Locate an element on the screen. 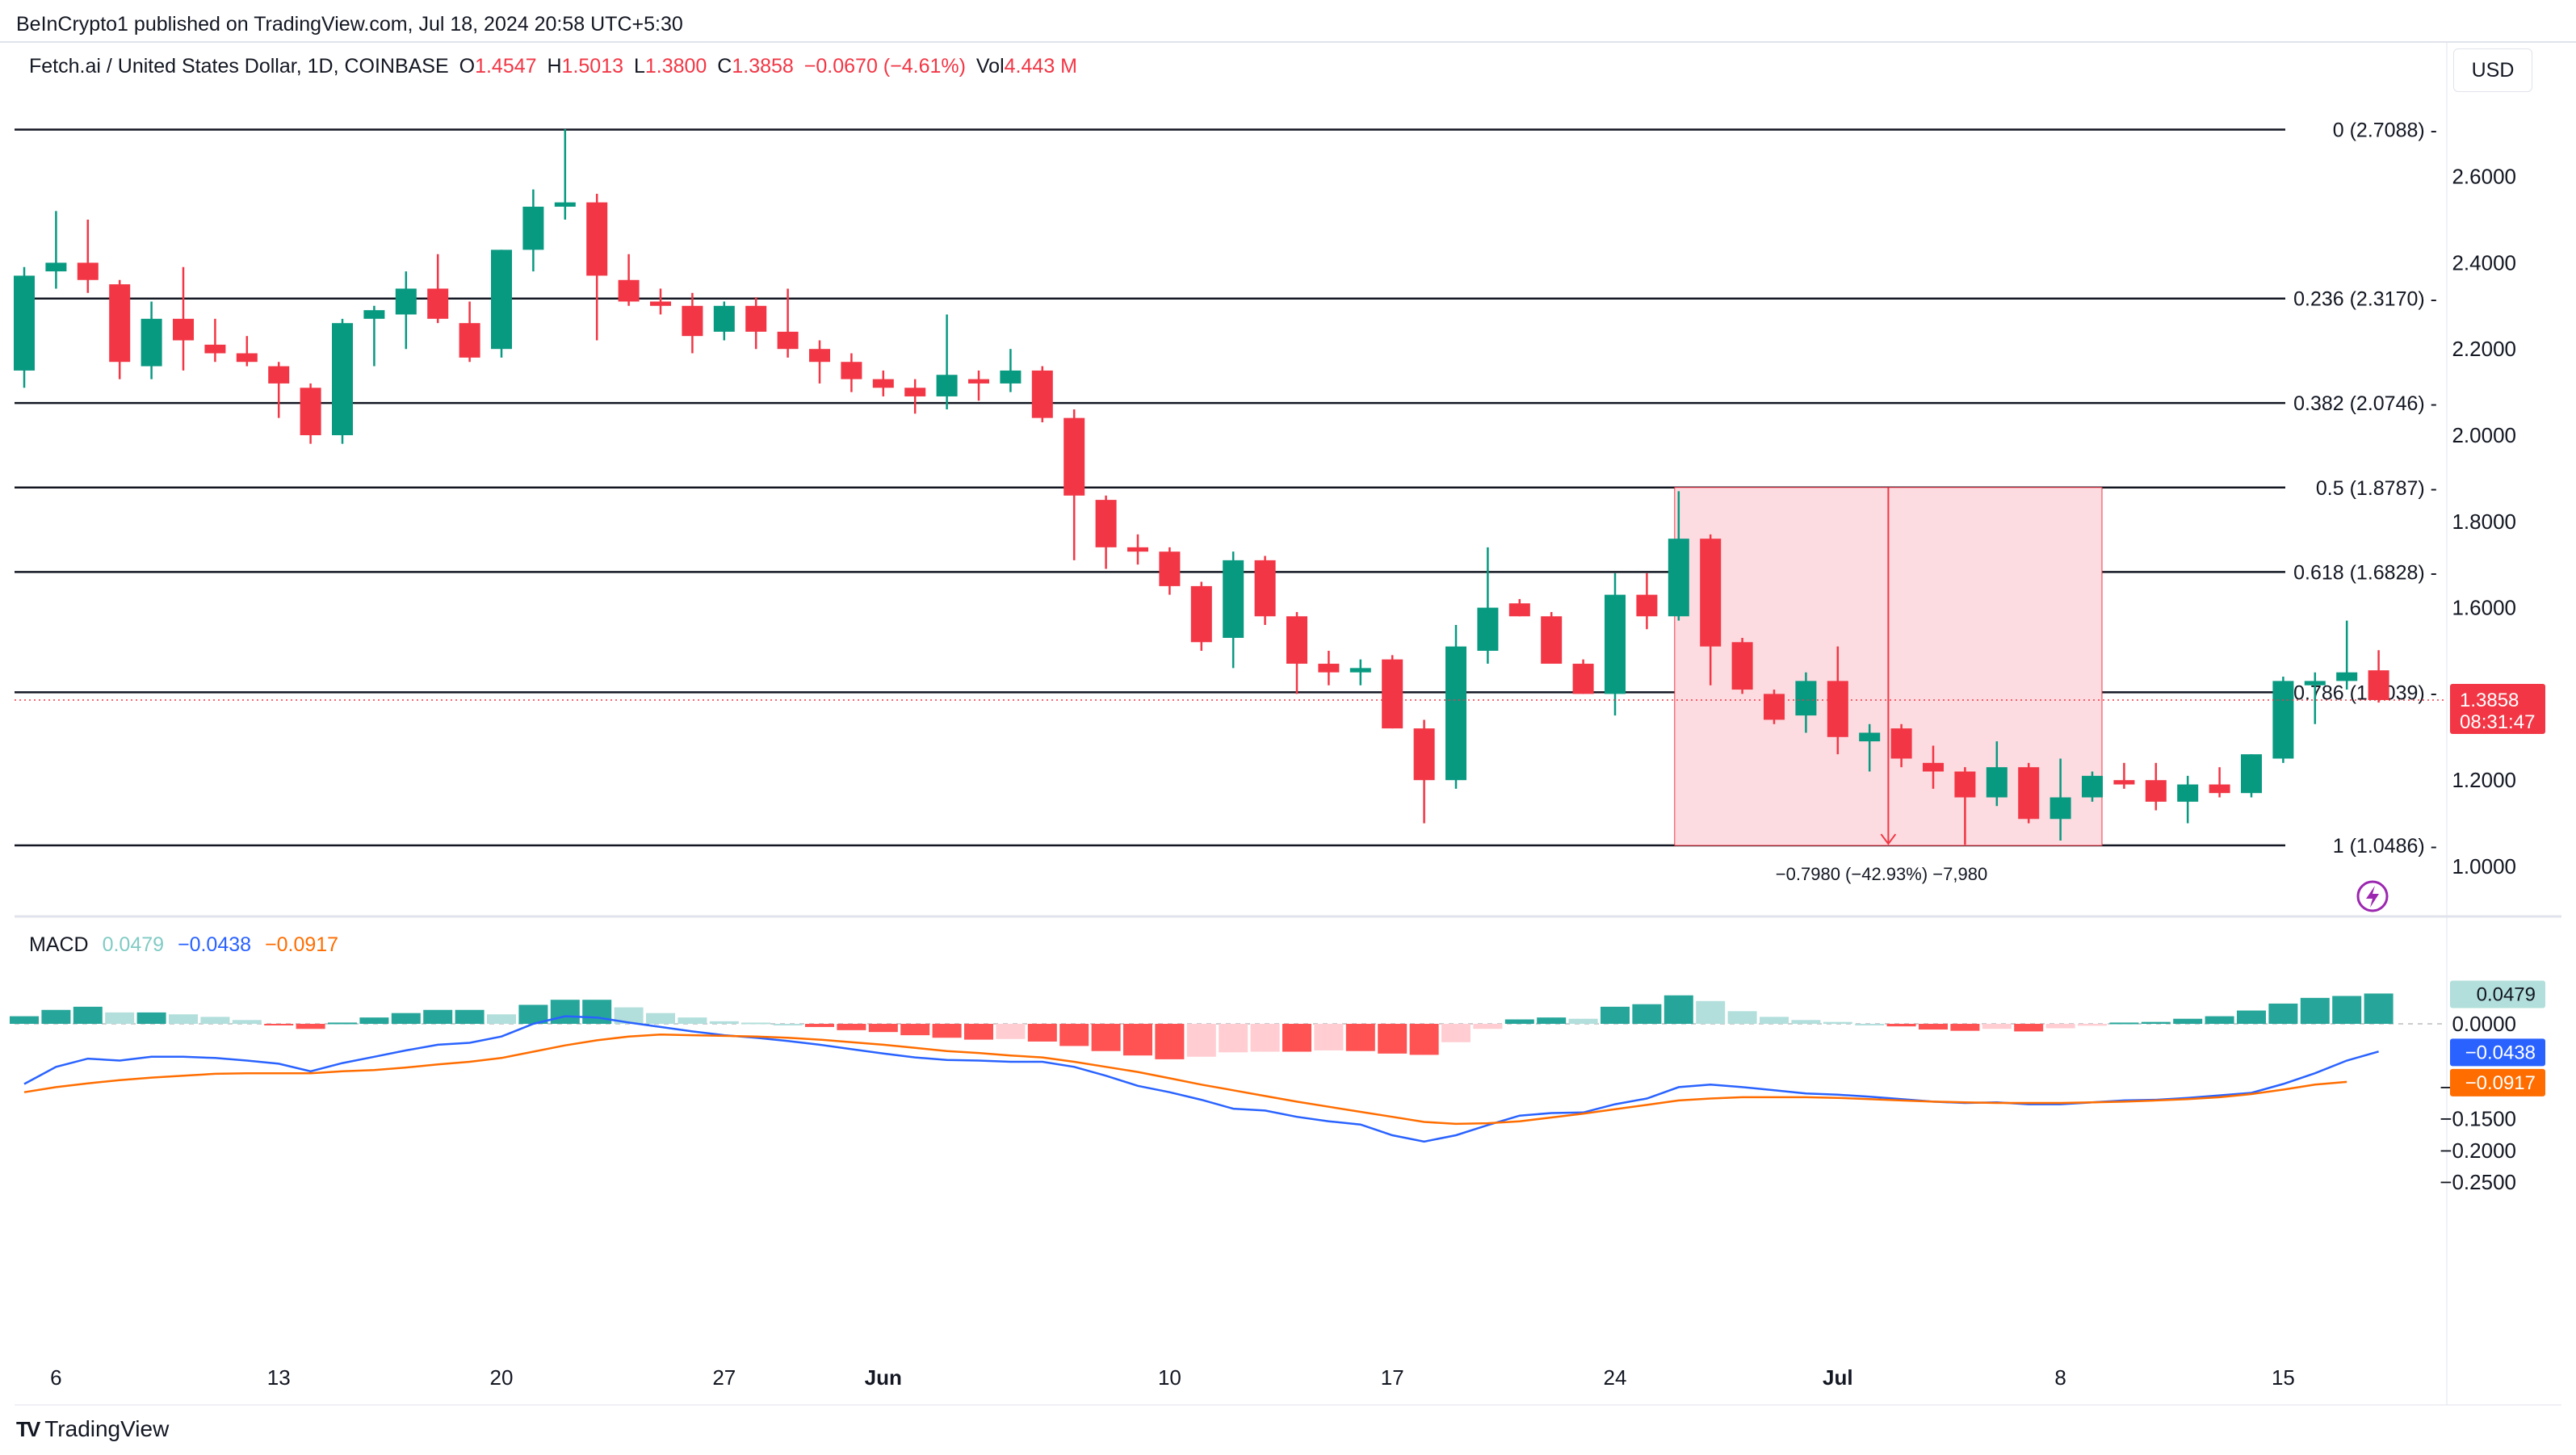  alert-icon is located at coordinates (2372, 896).